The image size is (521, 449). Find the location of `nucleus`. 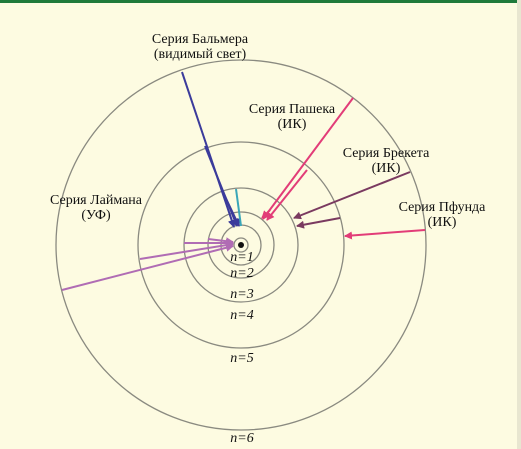

nucleus is located at coordinates (241, 245).